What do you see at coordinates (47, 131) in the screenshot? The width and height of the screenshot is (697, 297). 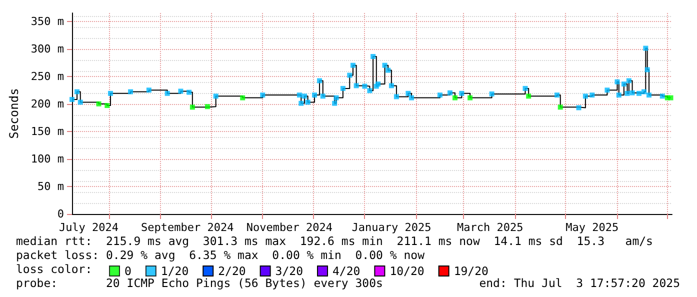 I see `y-tick-label: 150 m` at bounding box center [47, 131].